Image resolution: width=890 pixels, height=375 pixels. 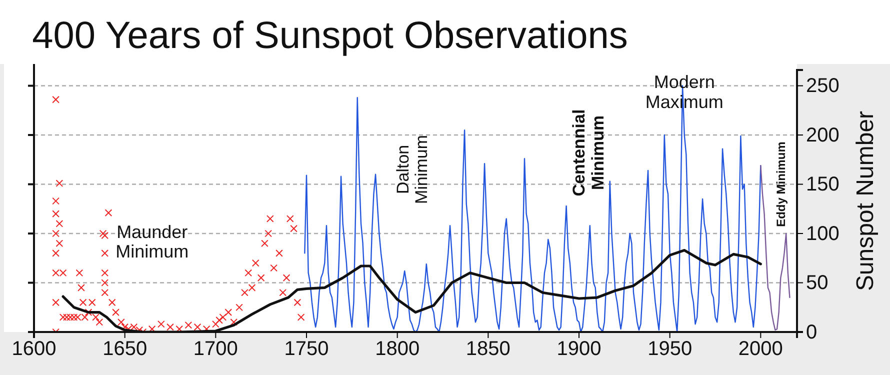 What do you see at coordinates (812, 332) in the screenshot?
I see `y-tick-label: 0` at bounding box center [812, 332].